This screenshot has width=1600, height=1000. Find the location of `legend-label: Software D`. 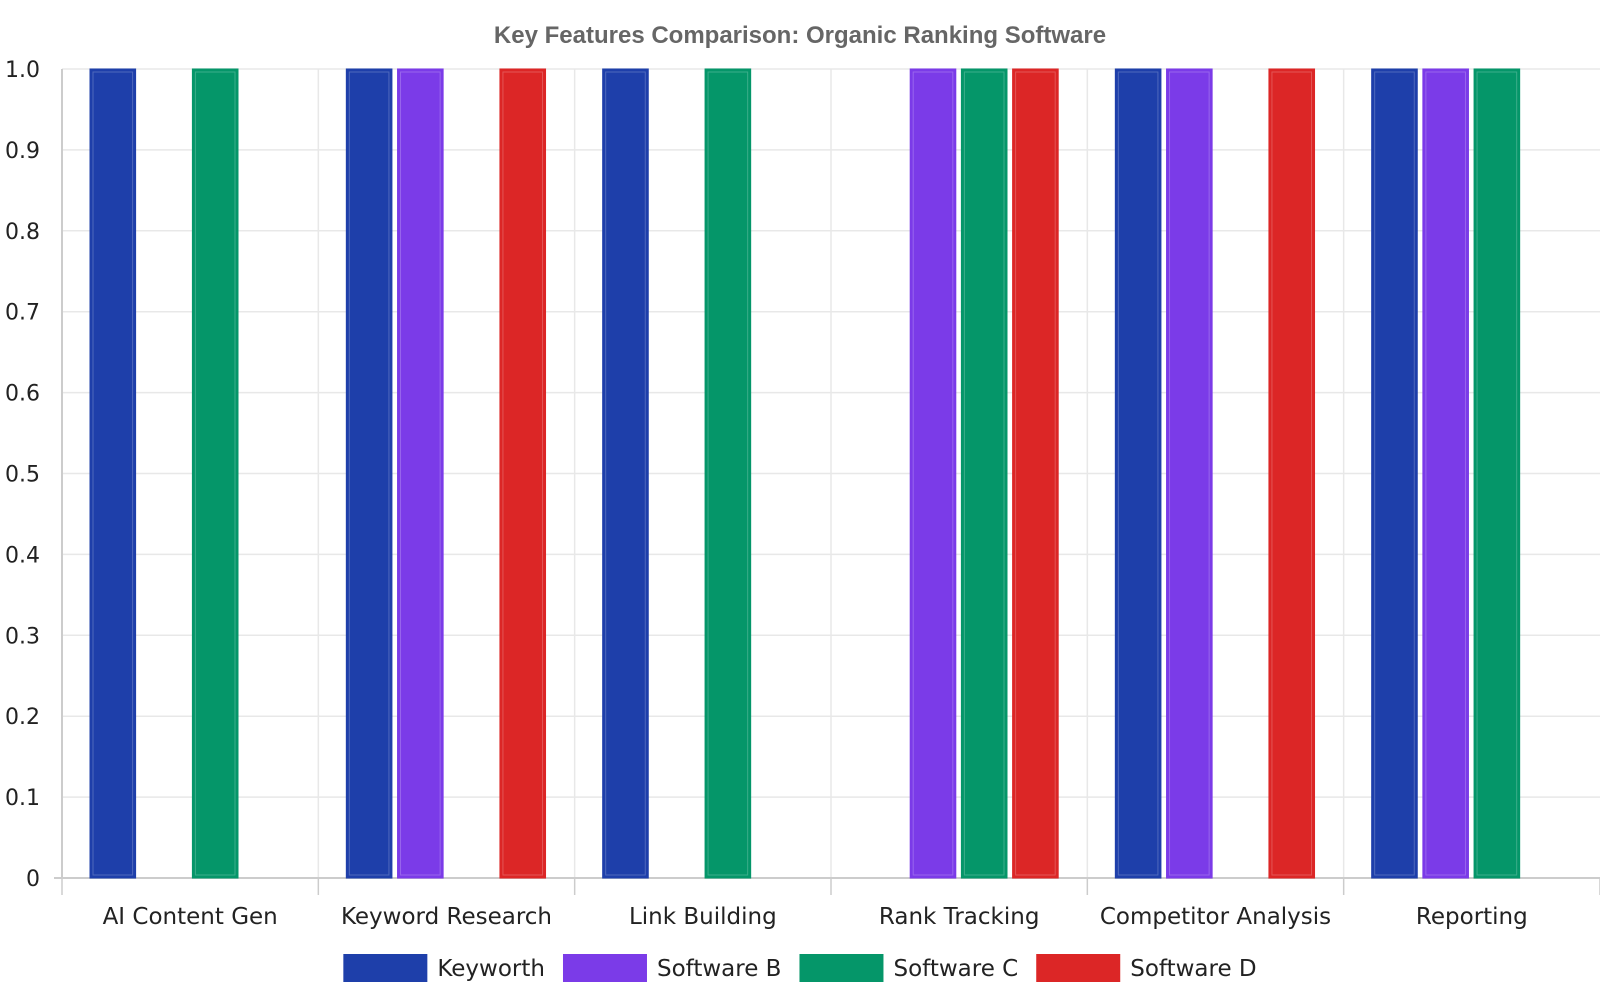

legend-label: Software D is located at coordinates (1193, 969).